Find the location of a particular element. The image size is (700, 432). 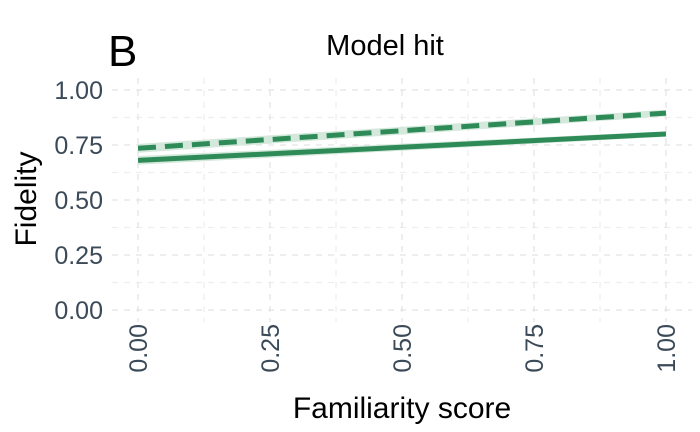

y-tick-label: 0.00 is located at coordinates (78, 311).